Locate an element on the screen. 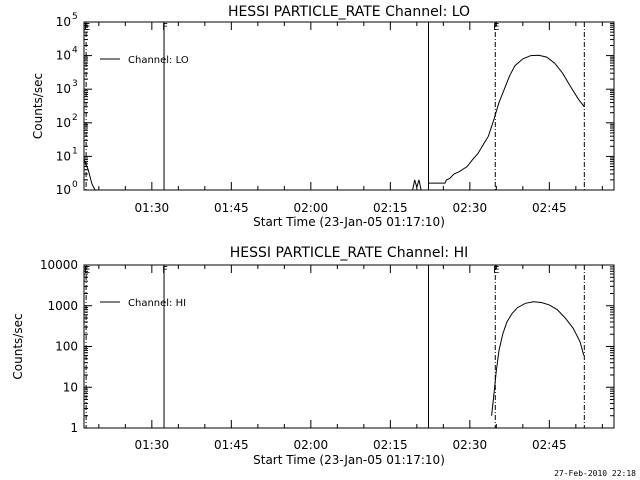  panel-1-x-tick-label: 02:00 is located at coordinates (311, 208).